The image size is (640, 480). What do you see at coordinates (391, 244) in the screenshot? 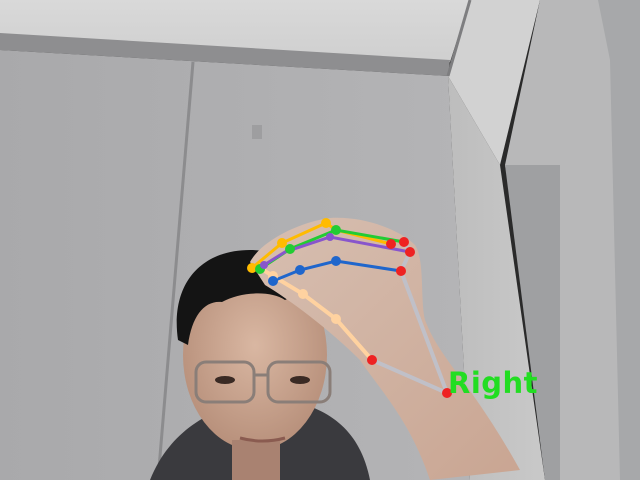
I see `keypoint-middle-mcp` at bounding box center [391, 244].